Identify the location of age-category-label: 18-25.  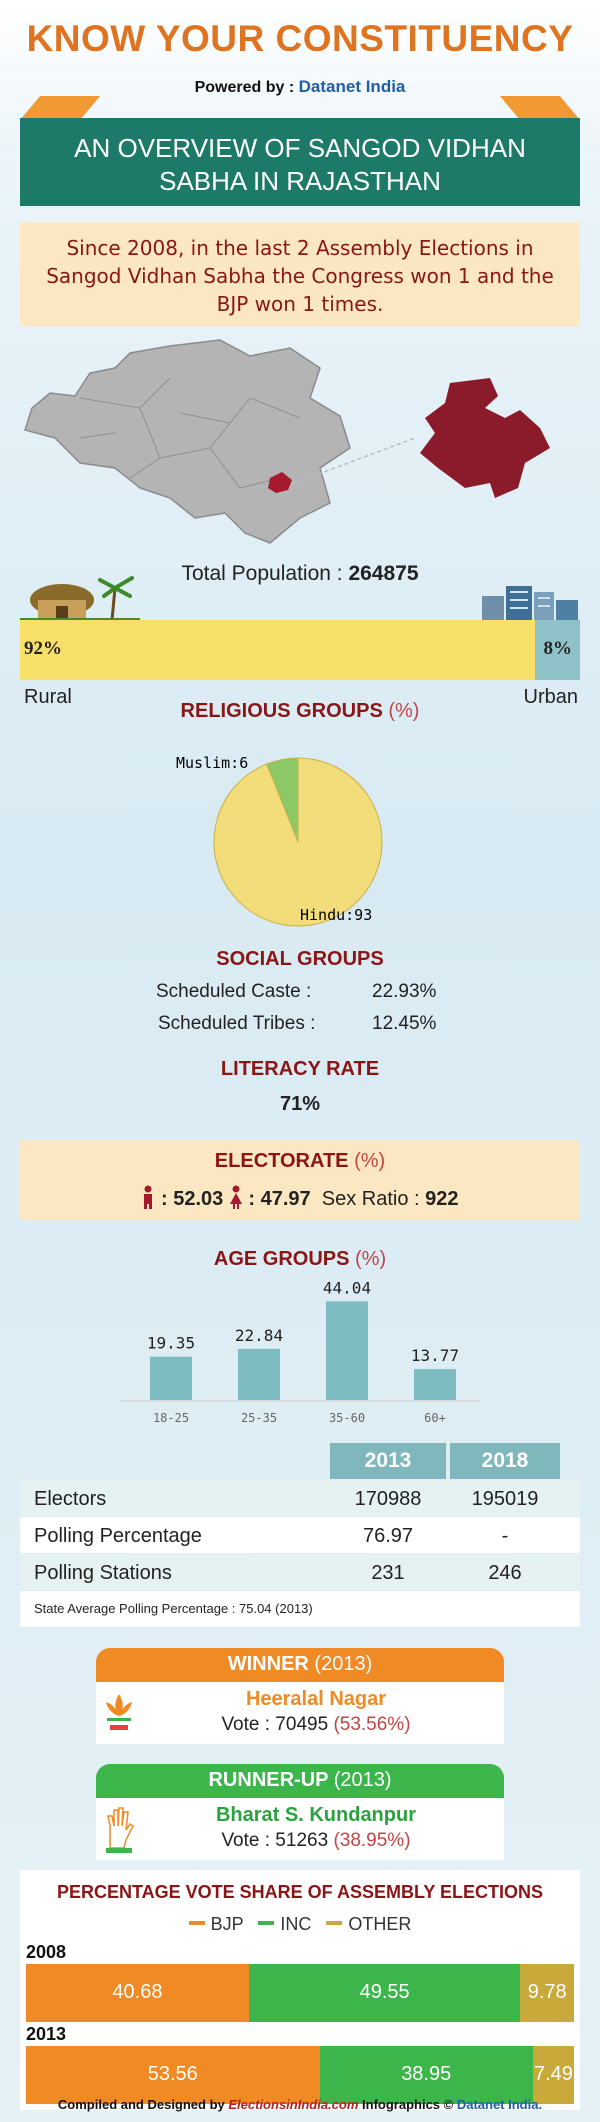
(171, 1418).